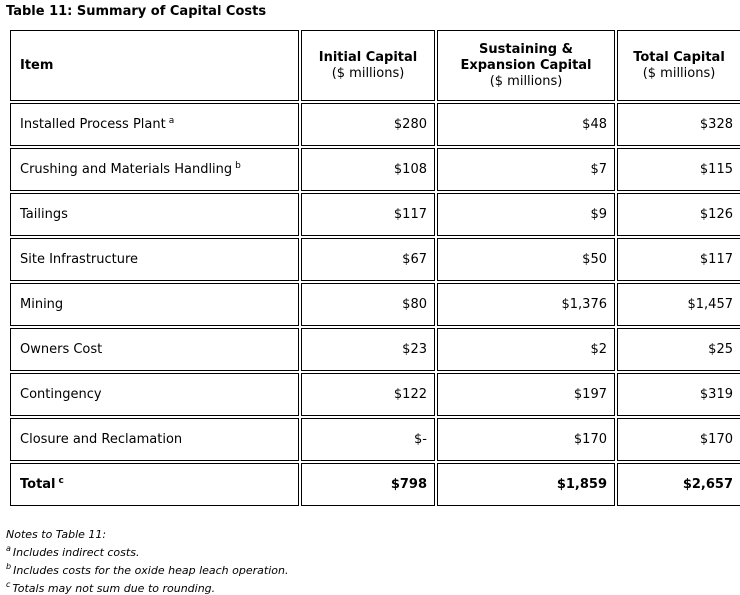  I want to click on cell-initial-capital: $23, so click(368, 349).